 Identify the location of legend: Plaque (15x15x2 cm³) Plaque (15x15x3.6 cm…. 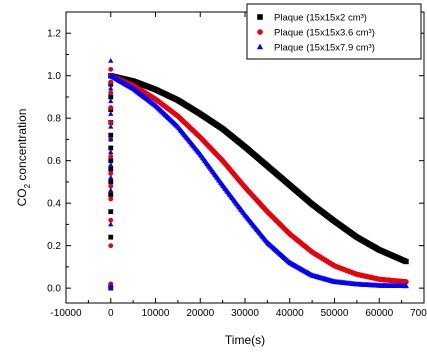
(334, 31).